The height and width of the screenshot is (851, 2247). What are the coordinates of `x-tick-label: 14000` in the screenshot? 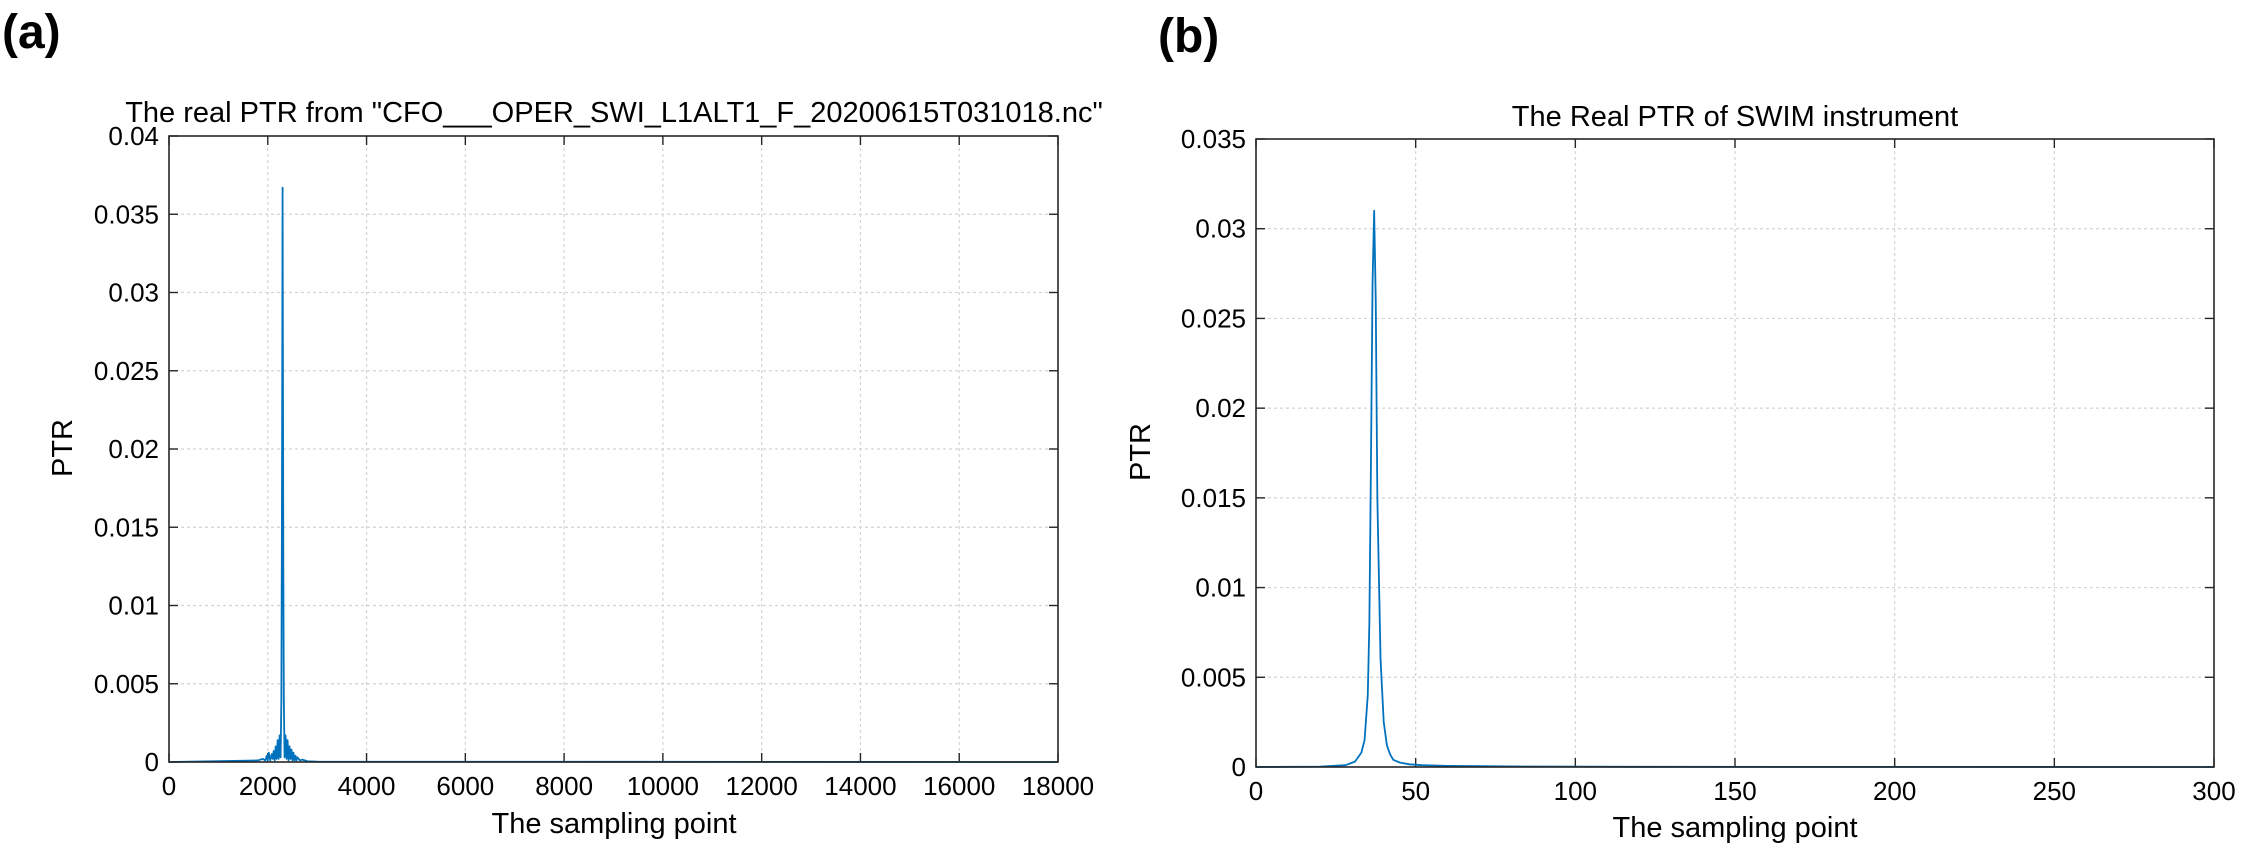 It's located at (860, 786).